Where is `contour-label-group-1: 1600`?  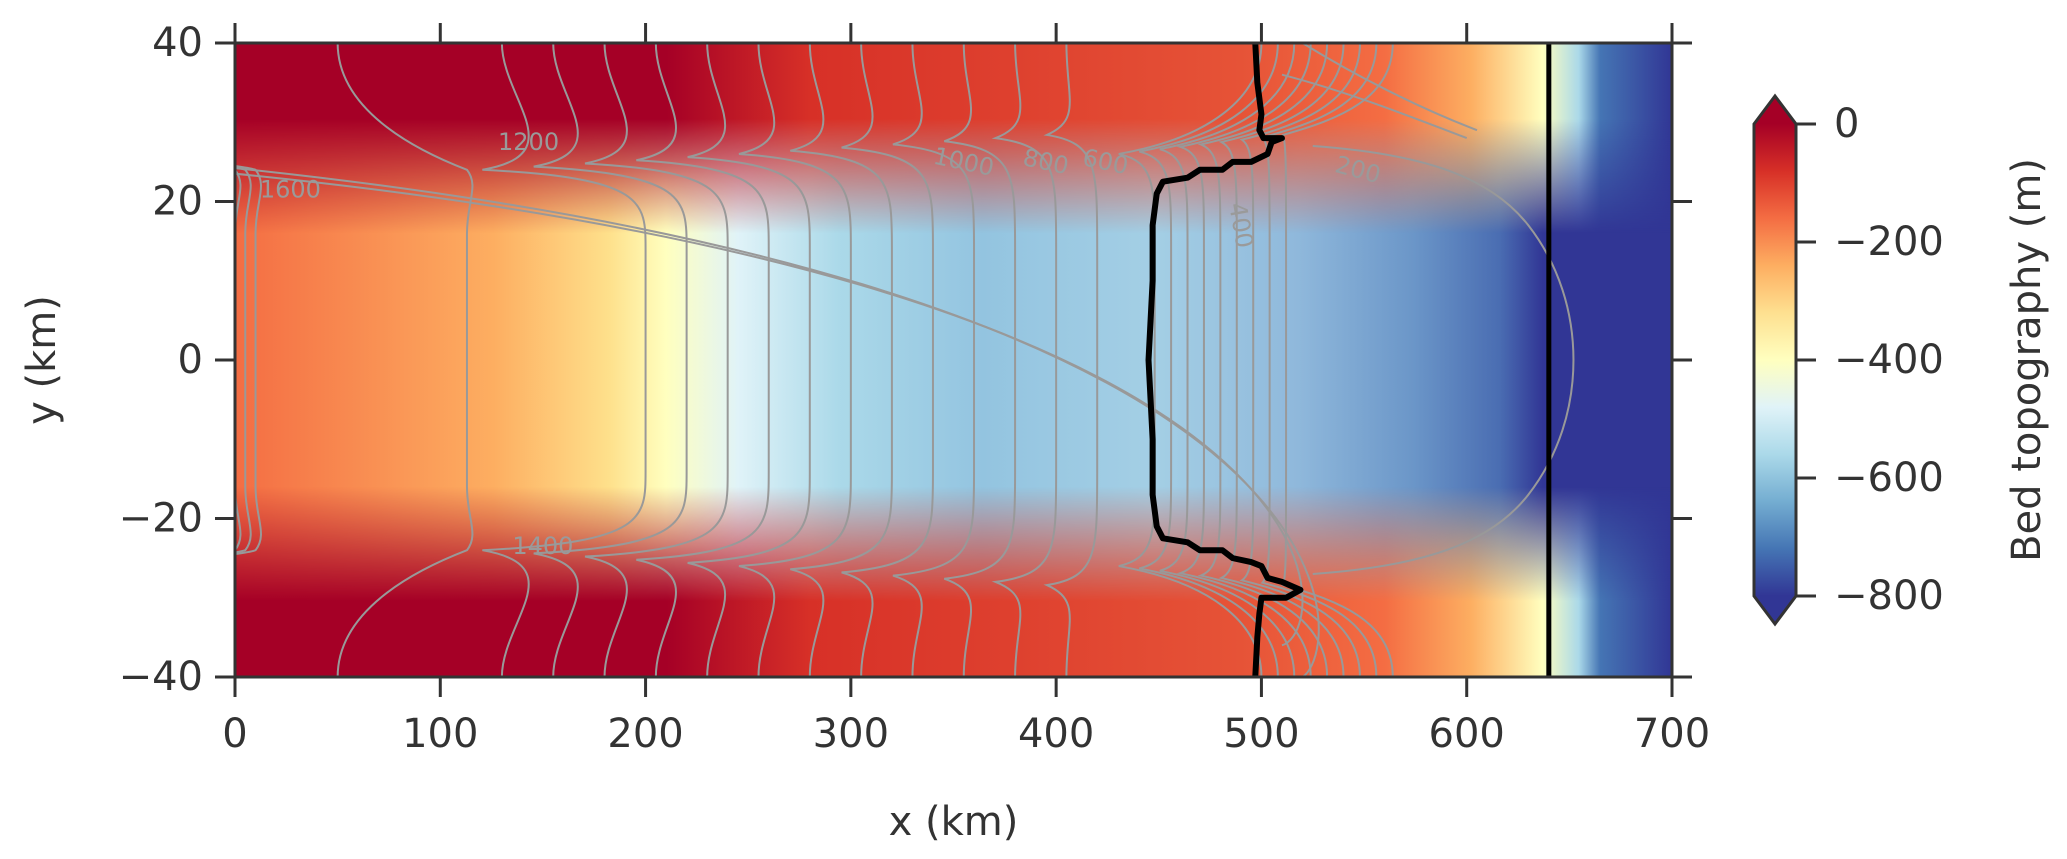 contour-label-group-1: 1600 is located at coordinates (290, 190).